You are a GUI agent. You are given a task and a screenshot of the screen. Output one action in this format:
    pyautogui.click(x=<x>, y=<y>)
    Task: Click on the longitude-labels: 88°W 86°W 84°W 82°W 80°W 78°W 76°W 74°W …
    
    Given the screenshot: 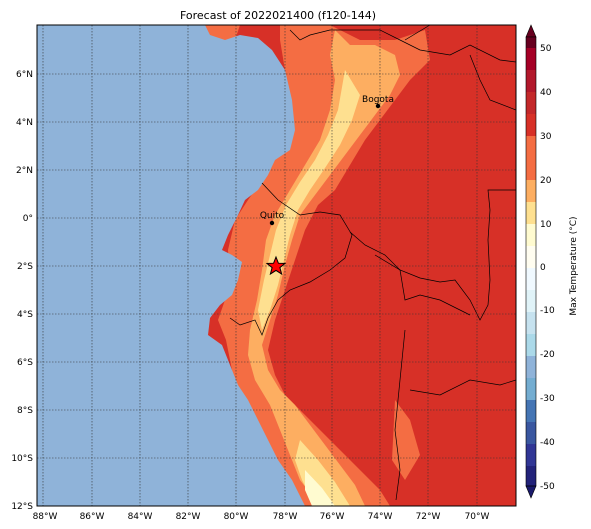 What is the action you would take?
    pyautogui.click(x=261, y=517)
    